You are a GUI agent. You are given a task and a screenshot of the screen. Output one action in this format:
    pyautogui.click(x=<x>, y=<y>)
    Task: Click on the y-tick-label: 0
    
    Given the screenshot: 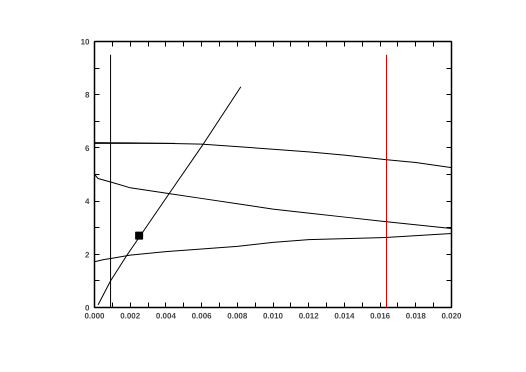 What is the action you would take?
    pyautogui.click(x=87, y=308)
    